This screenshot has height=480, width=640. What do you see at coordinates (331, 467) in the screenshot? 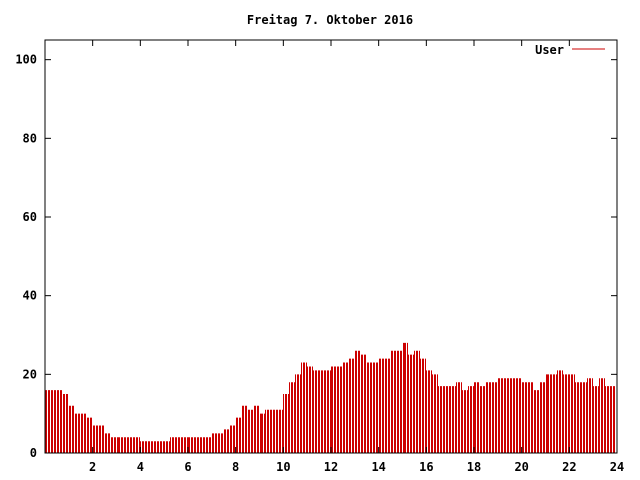
I see `x-tick-label: 12` at bounding box center [331, 467].